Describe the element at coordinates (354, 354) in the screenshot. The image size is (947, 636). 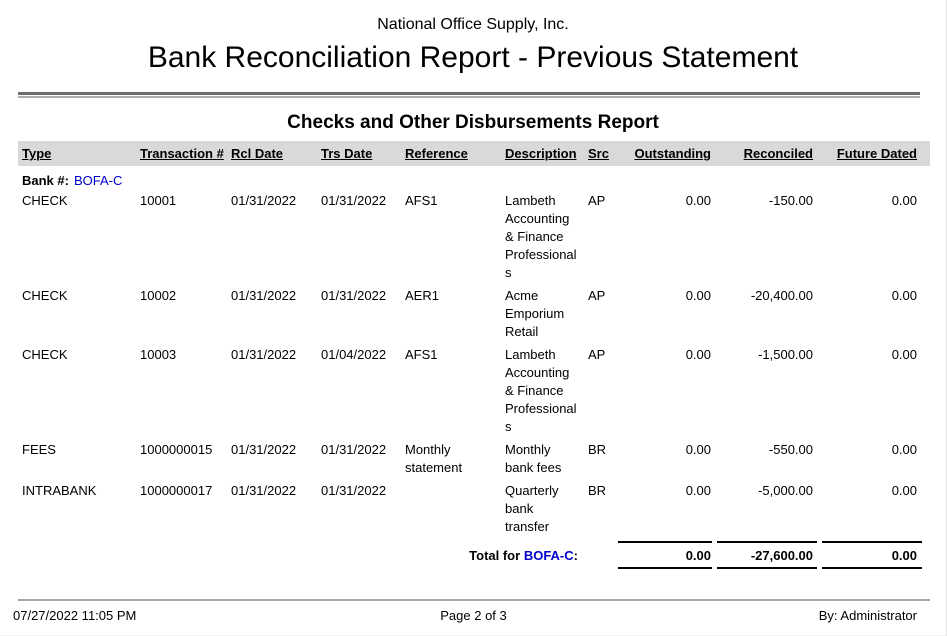
I see `cell-trs-date: 01/04/2022` at that location.